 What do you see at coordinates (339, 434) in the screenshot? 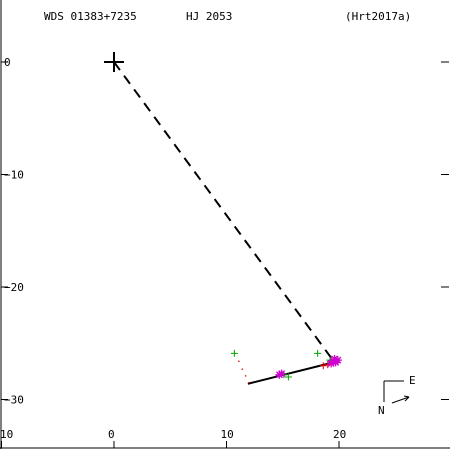
I see `x-tick-label: 20` at bounding box center [339, 434].